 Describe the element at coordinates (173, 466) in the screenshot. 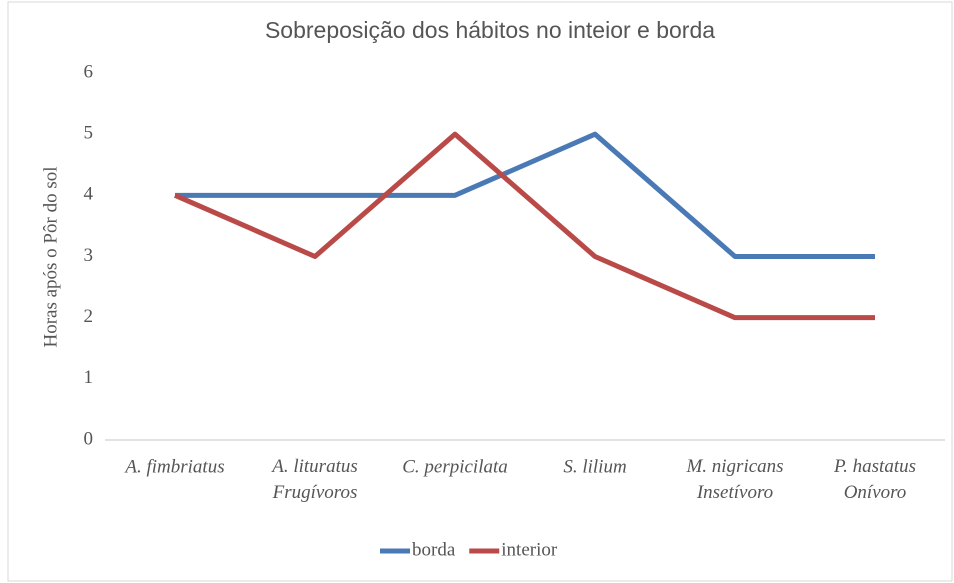

I see `x-tick-label: A. fimbriatus` at that location.